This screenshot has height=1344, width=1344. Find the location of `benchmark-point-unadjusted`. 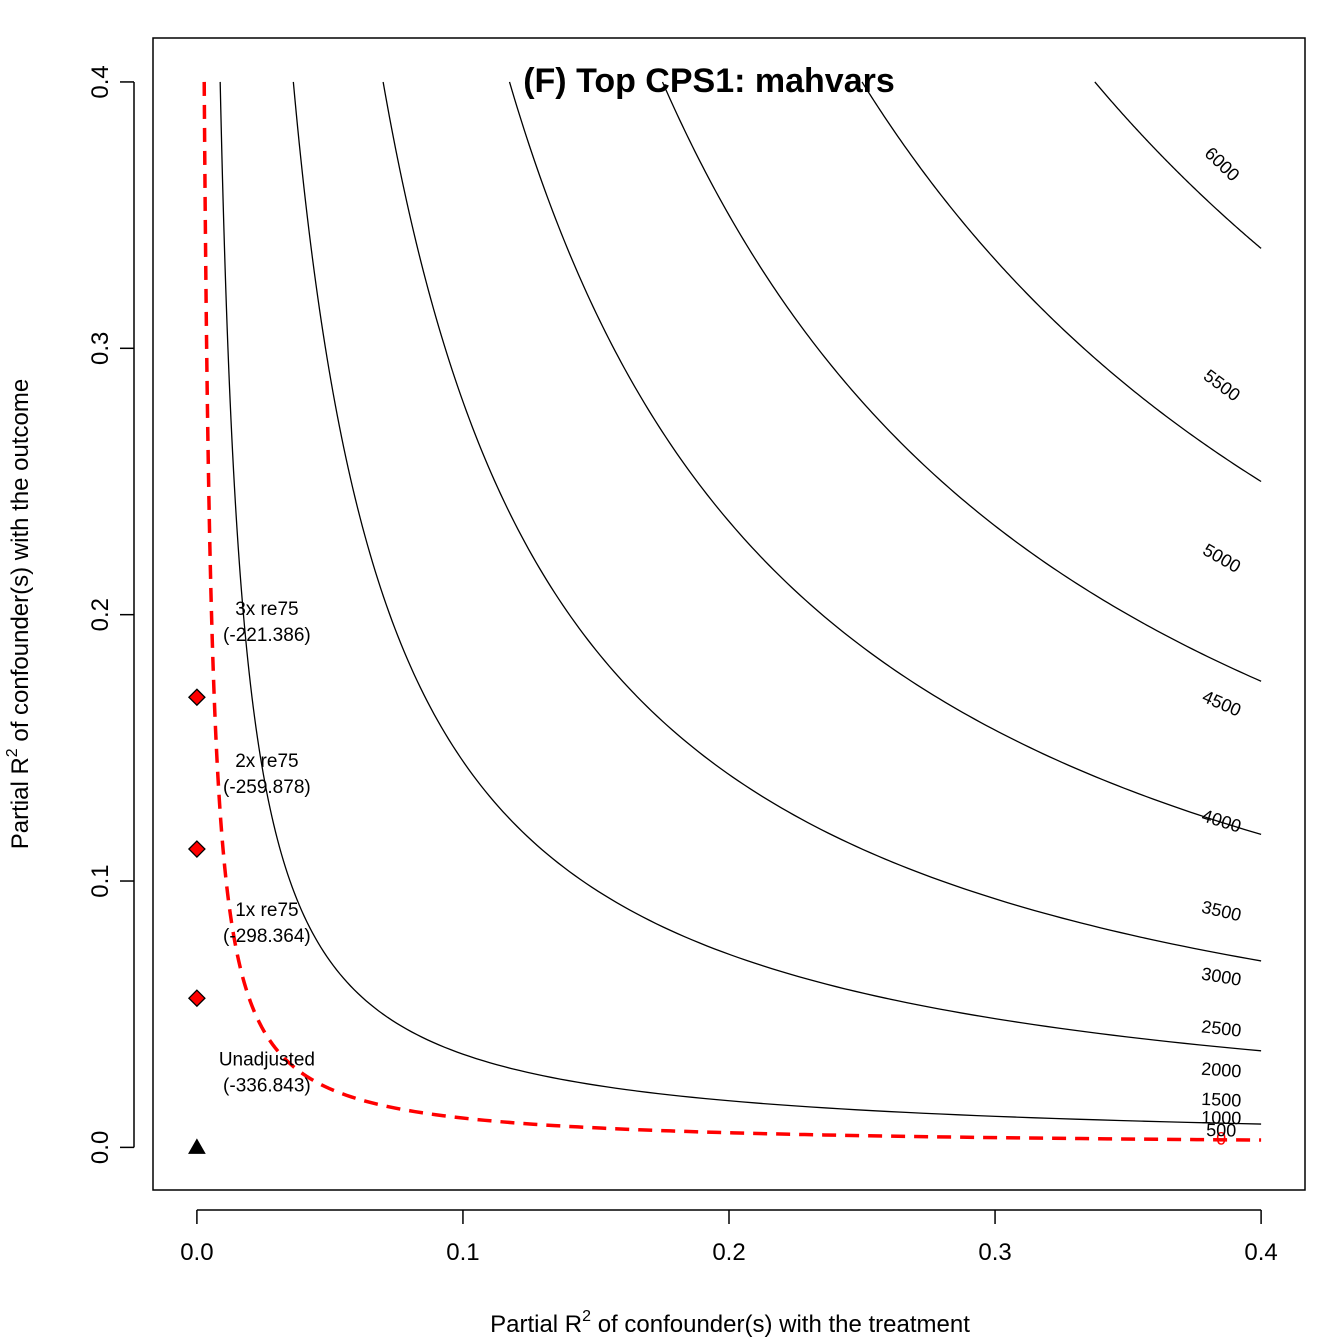

benchmark-point-unadjusted is located at coordinates (197, 1146).